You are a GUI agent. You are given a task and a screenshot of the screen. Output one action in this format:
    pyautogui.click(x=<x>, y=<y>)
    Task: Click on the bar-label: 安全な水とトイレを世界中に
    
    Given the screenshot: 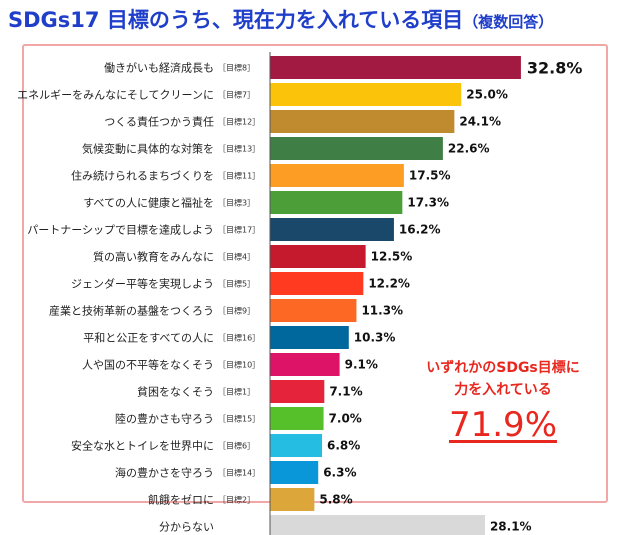 What is the action you would take?
    pyautogui.click(x=142, y=446)
    